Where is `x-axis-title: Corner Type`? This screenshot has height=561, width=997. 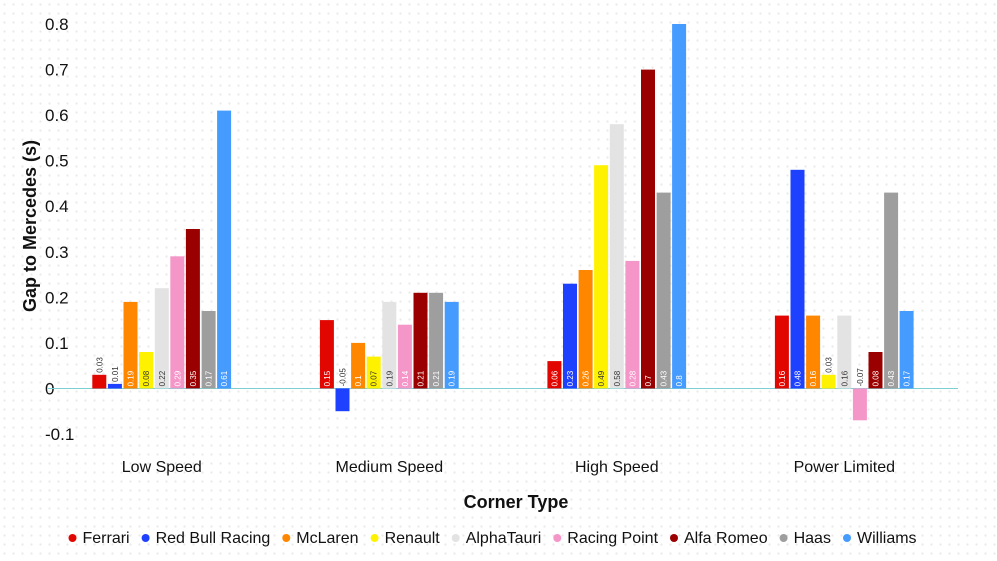
x-axis-title: Corner Type is located at coordinates (516, 502).